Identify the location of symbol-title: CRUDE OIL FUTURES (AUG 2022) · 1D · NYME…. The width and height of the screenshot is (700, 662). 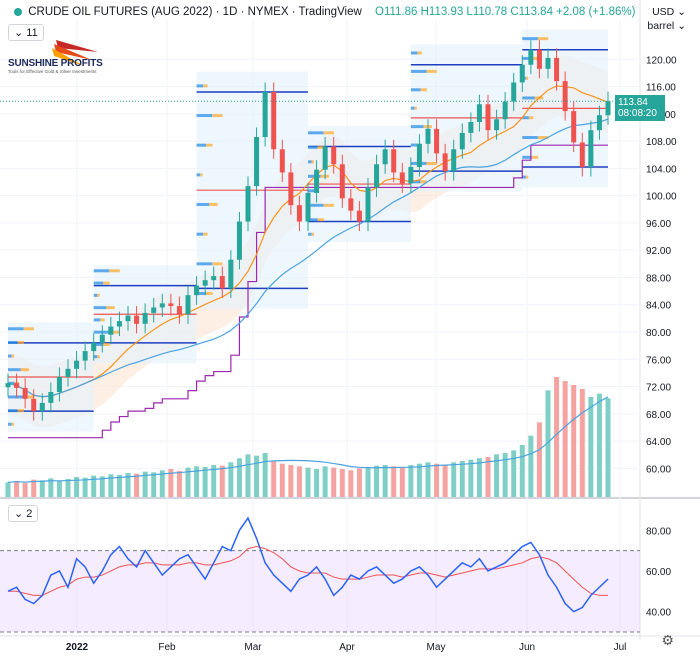
(195, 12).